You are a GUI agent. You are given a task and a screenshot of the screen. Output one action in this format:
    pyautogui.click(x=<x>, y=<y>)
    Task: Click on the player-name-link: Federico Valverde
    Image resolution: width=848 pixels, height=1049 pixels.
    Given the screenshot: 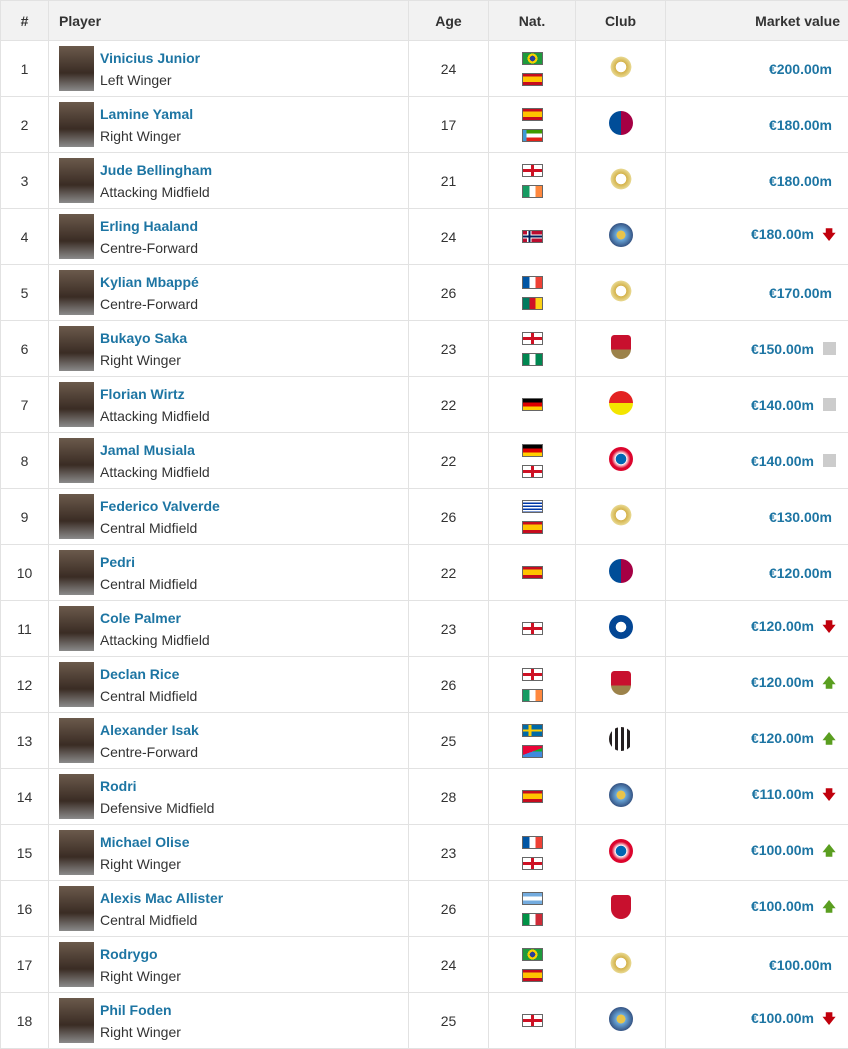 What is the action you would take?
    pyautogui.click(x=160, y=506)
    